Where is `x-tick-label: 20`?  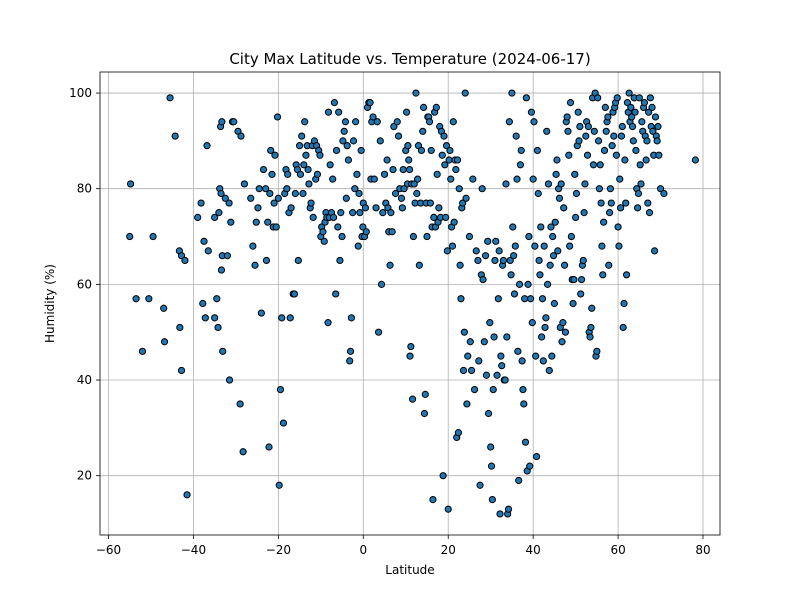
x-tick-label: 20 is located at coordinates (448, 550).